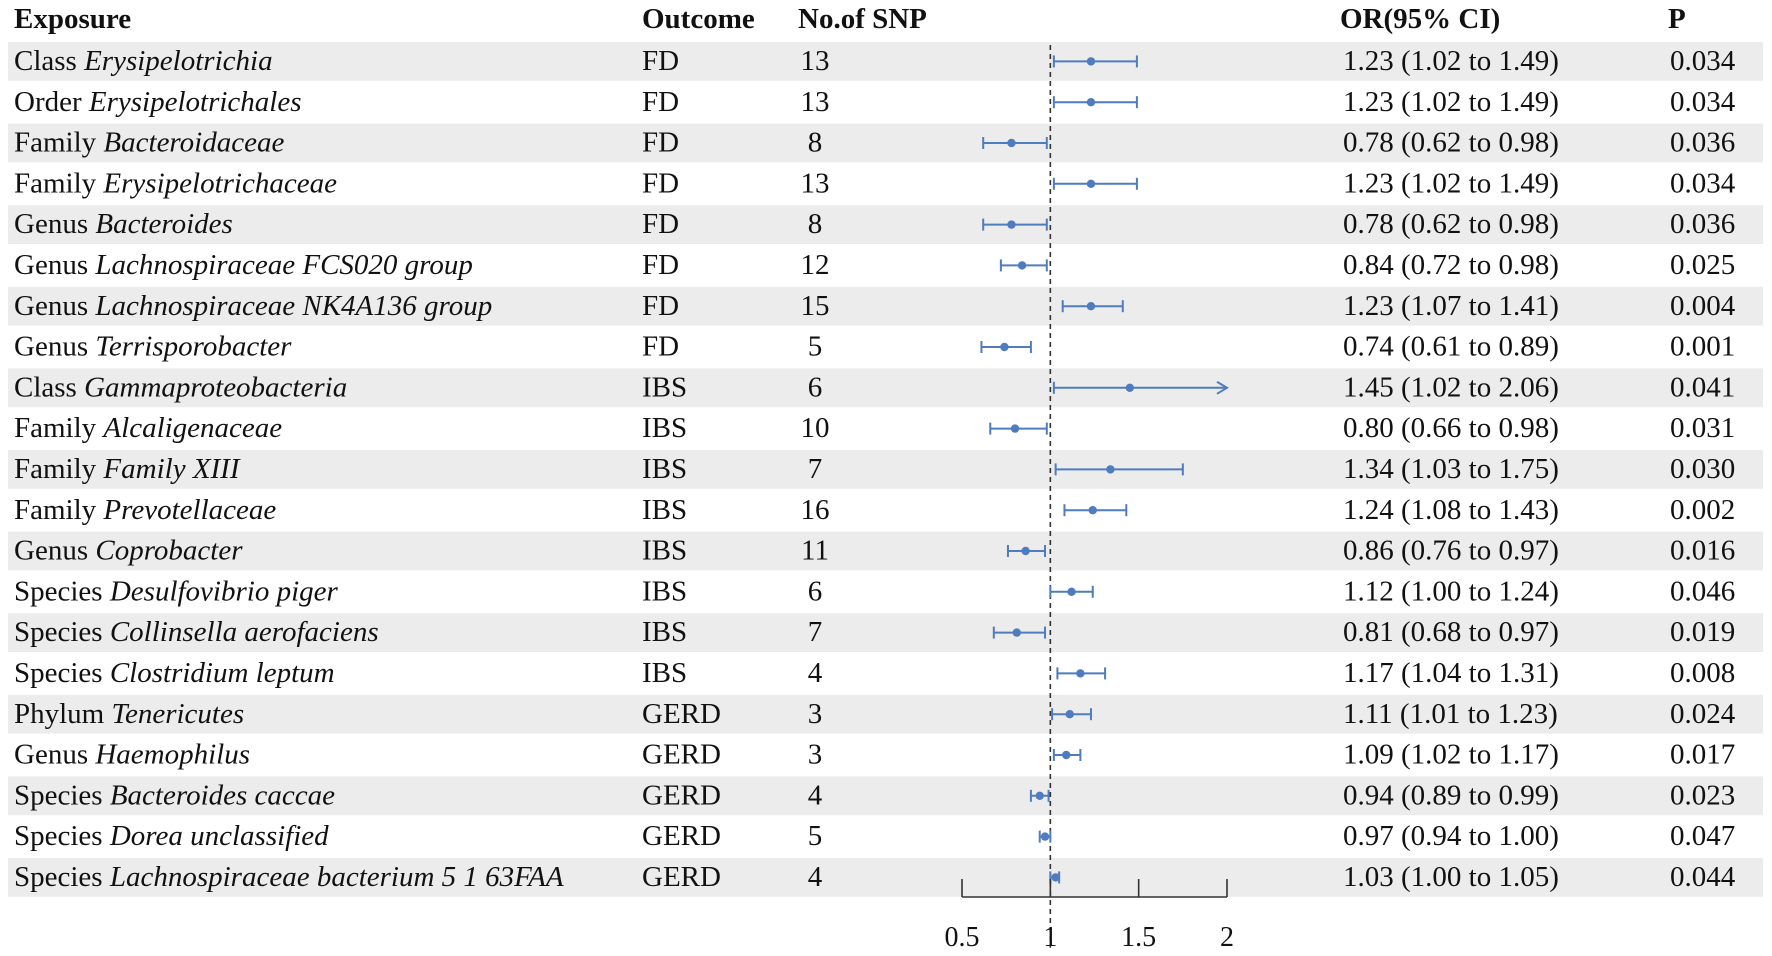 This screenshot has height=956, width=1772. Describe the element at coordinates (51, 102) in the screenshot. I see `taxon-rank: Order` at that location.